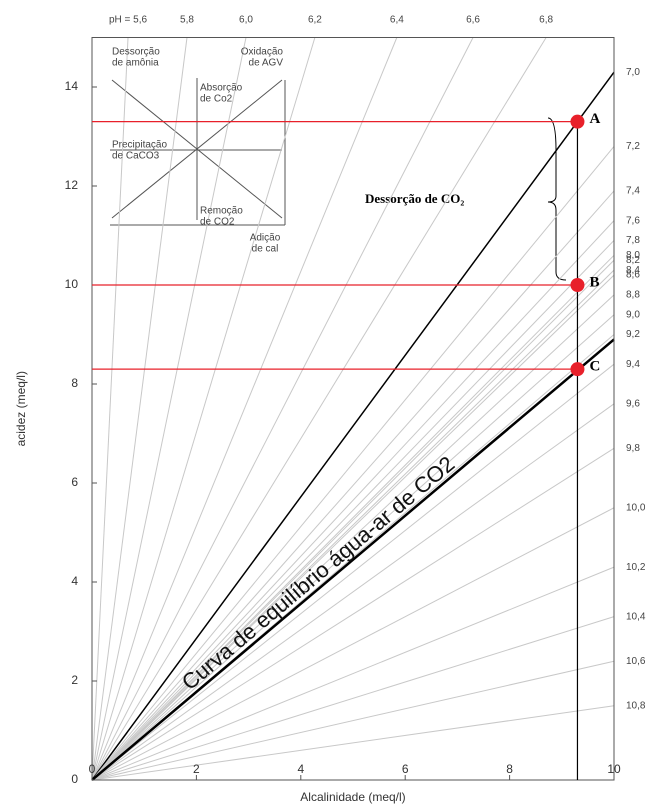 Image resolution: width=656 pixels, height=808 pixels. I want to click on x-axis-label: Alcalinidade (meq/l), so click(352, 797).